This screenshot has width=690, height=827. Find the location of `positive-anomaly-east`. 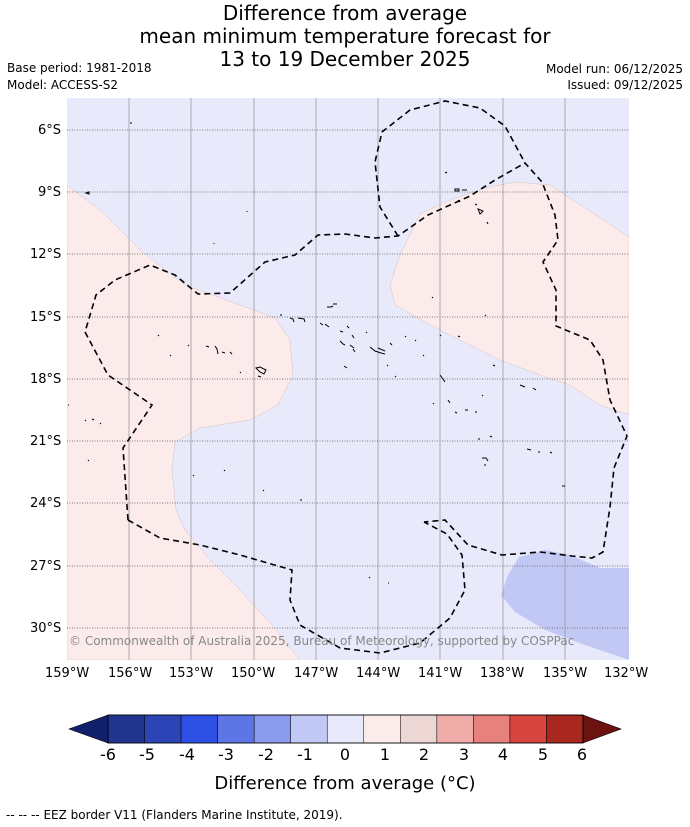

positive-anomaly-east is located at coordinates (509, 298).